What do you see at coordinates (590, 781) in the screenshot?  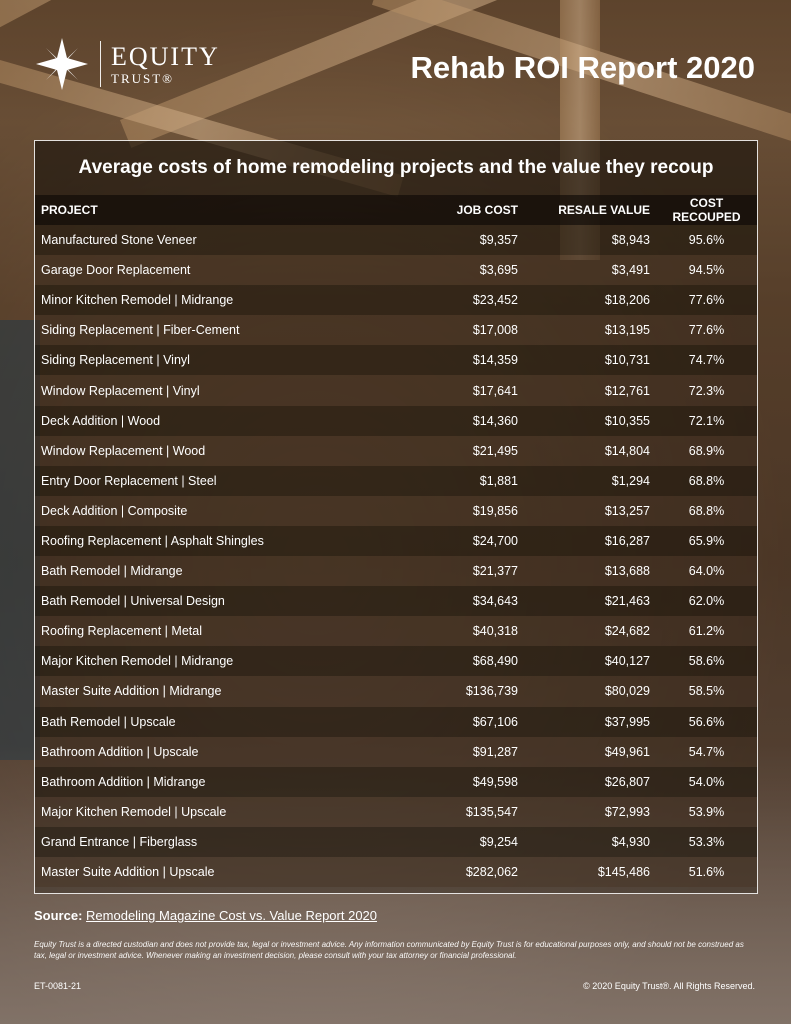 I see `cell-resale-value: $26,807` at bounding box center [590, 781].